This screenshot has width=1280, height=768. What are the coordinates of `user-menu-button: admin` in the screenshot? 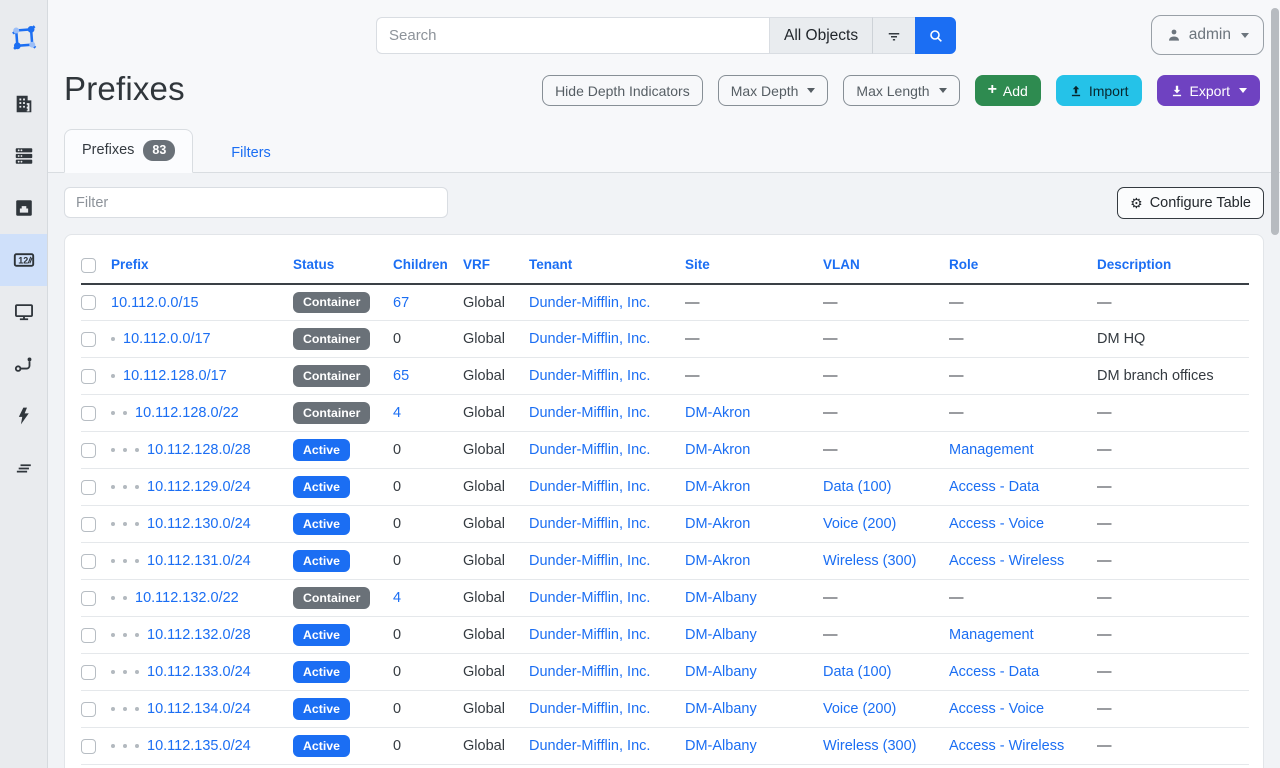 It's located at (1207, 35).